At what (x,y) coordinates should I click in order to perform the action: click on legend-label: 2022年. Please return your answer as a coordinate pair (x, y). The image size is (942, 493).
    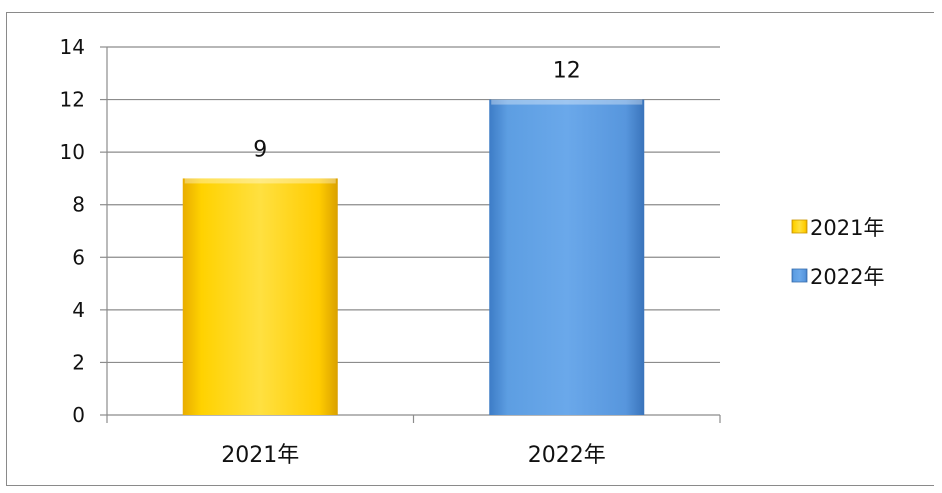
    Looking at the image, I should click on (847, 277).